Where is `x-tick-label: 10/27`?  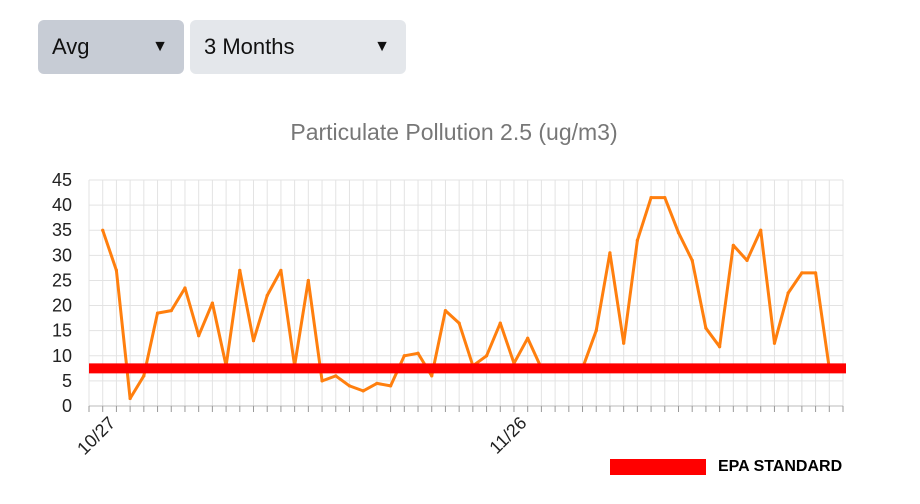 x-tick-label: 10/27 is located at coordinates (96, 436).